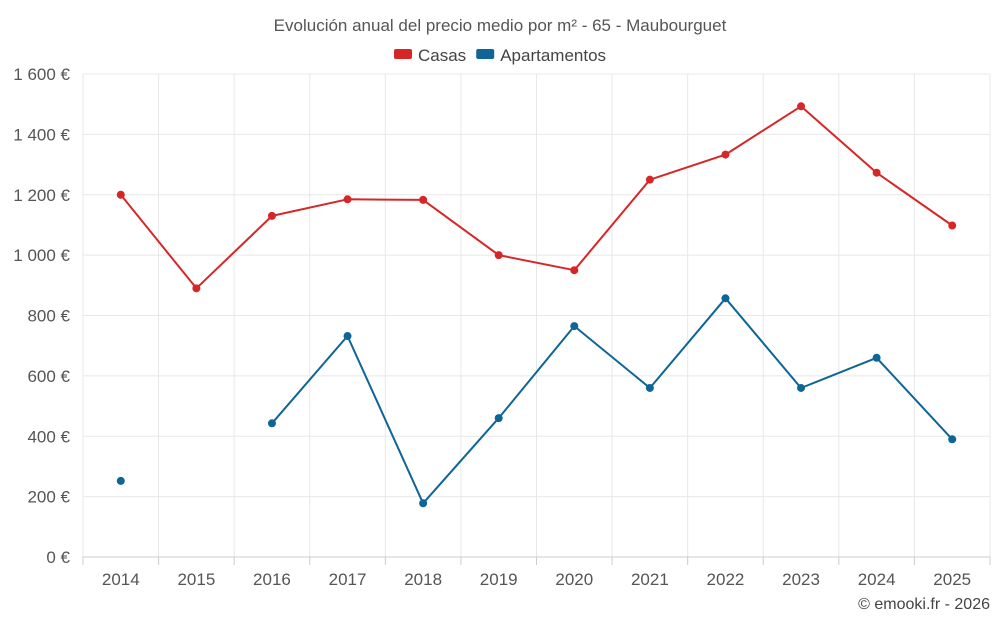 The height and width of the screenshot is (625, 1000). Describe the element at coordinates (423, 579) in the screenshot. I see `x-tick-label: 2018` at that location.